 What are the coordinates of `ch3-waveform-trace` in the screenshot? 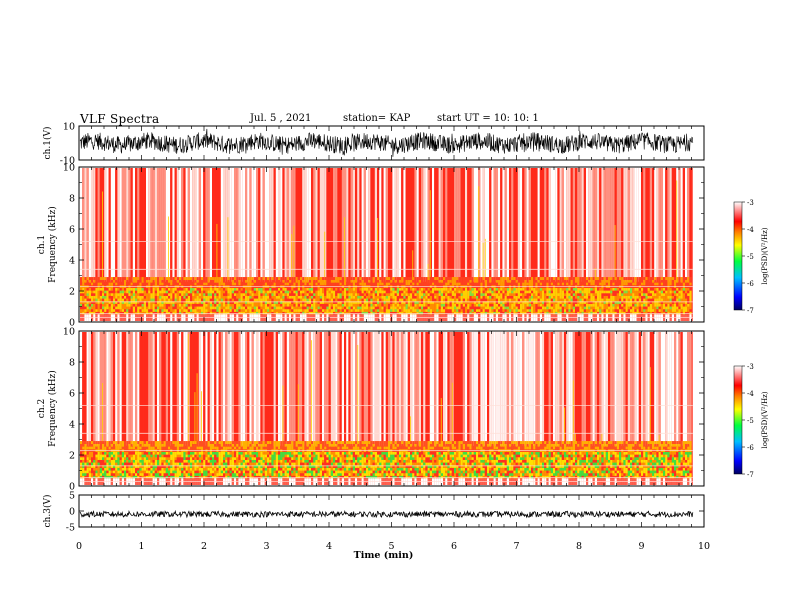 It's located at (386, 514).